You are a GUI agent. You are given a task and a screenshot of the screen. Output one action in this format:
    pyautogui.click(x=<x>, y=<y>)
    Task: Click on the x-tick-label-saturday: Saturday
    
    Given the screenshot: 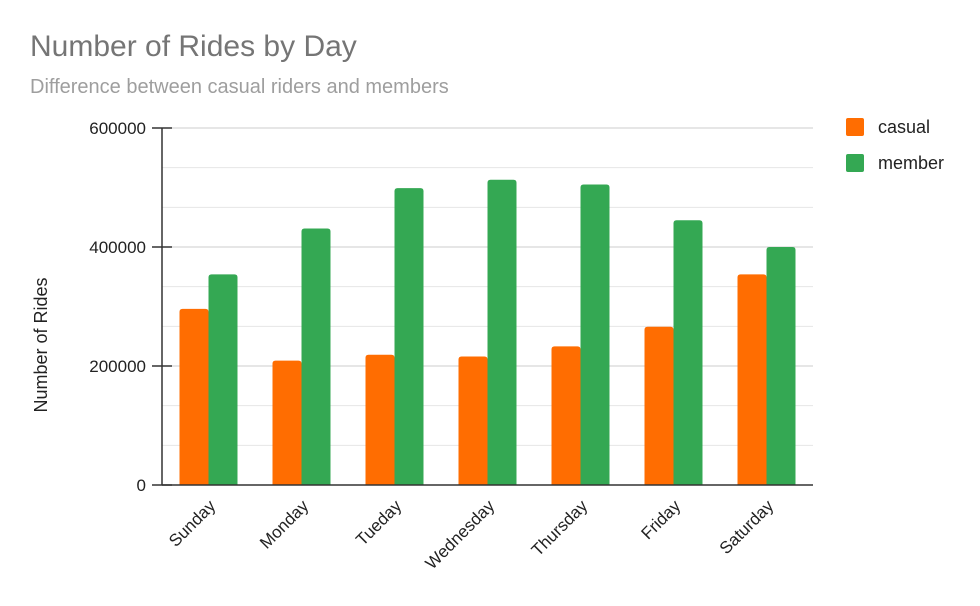 What is the action you would take?
    pyautogui.click(x=747, y=527)
    